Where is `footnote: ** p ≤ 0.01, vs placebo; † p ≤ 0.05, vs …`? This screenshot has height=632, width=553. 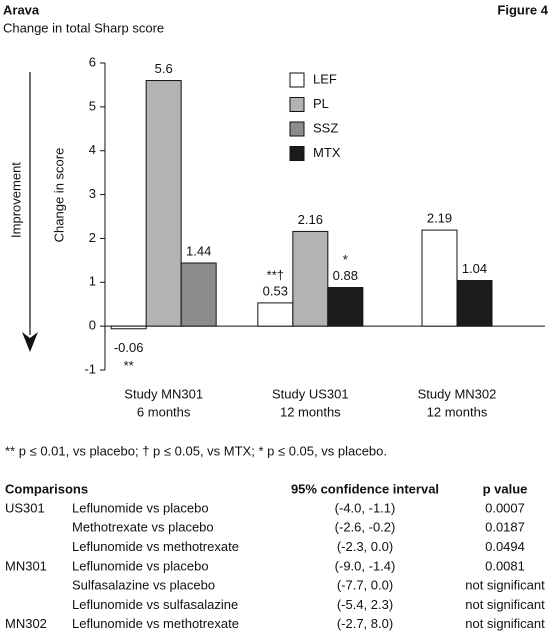
footnote: ** p ≤ 0.01, vs placebo; † p ≤ 0.05, vs … is located at coordinates (196, 450).